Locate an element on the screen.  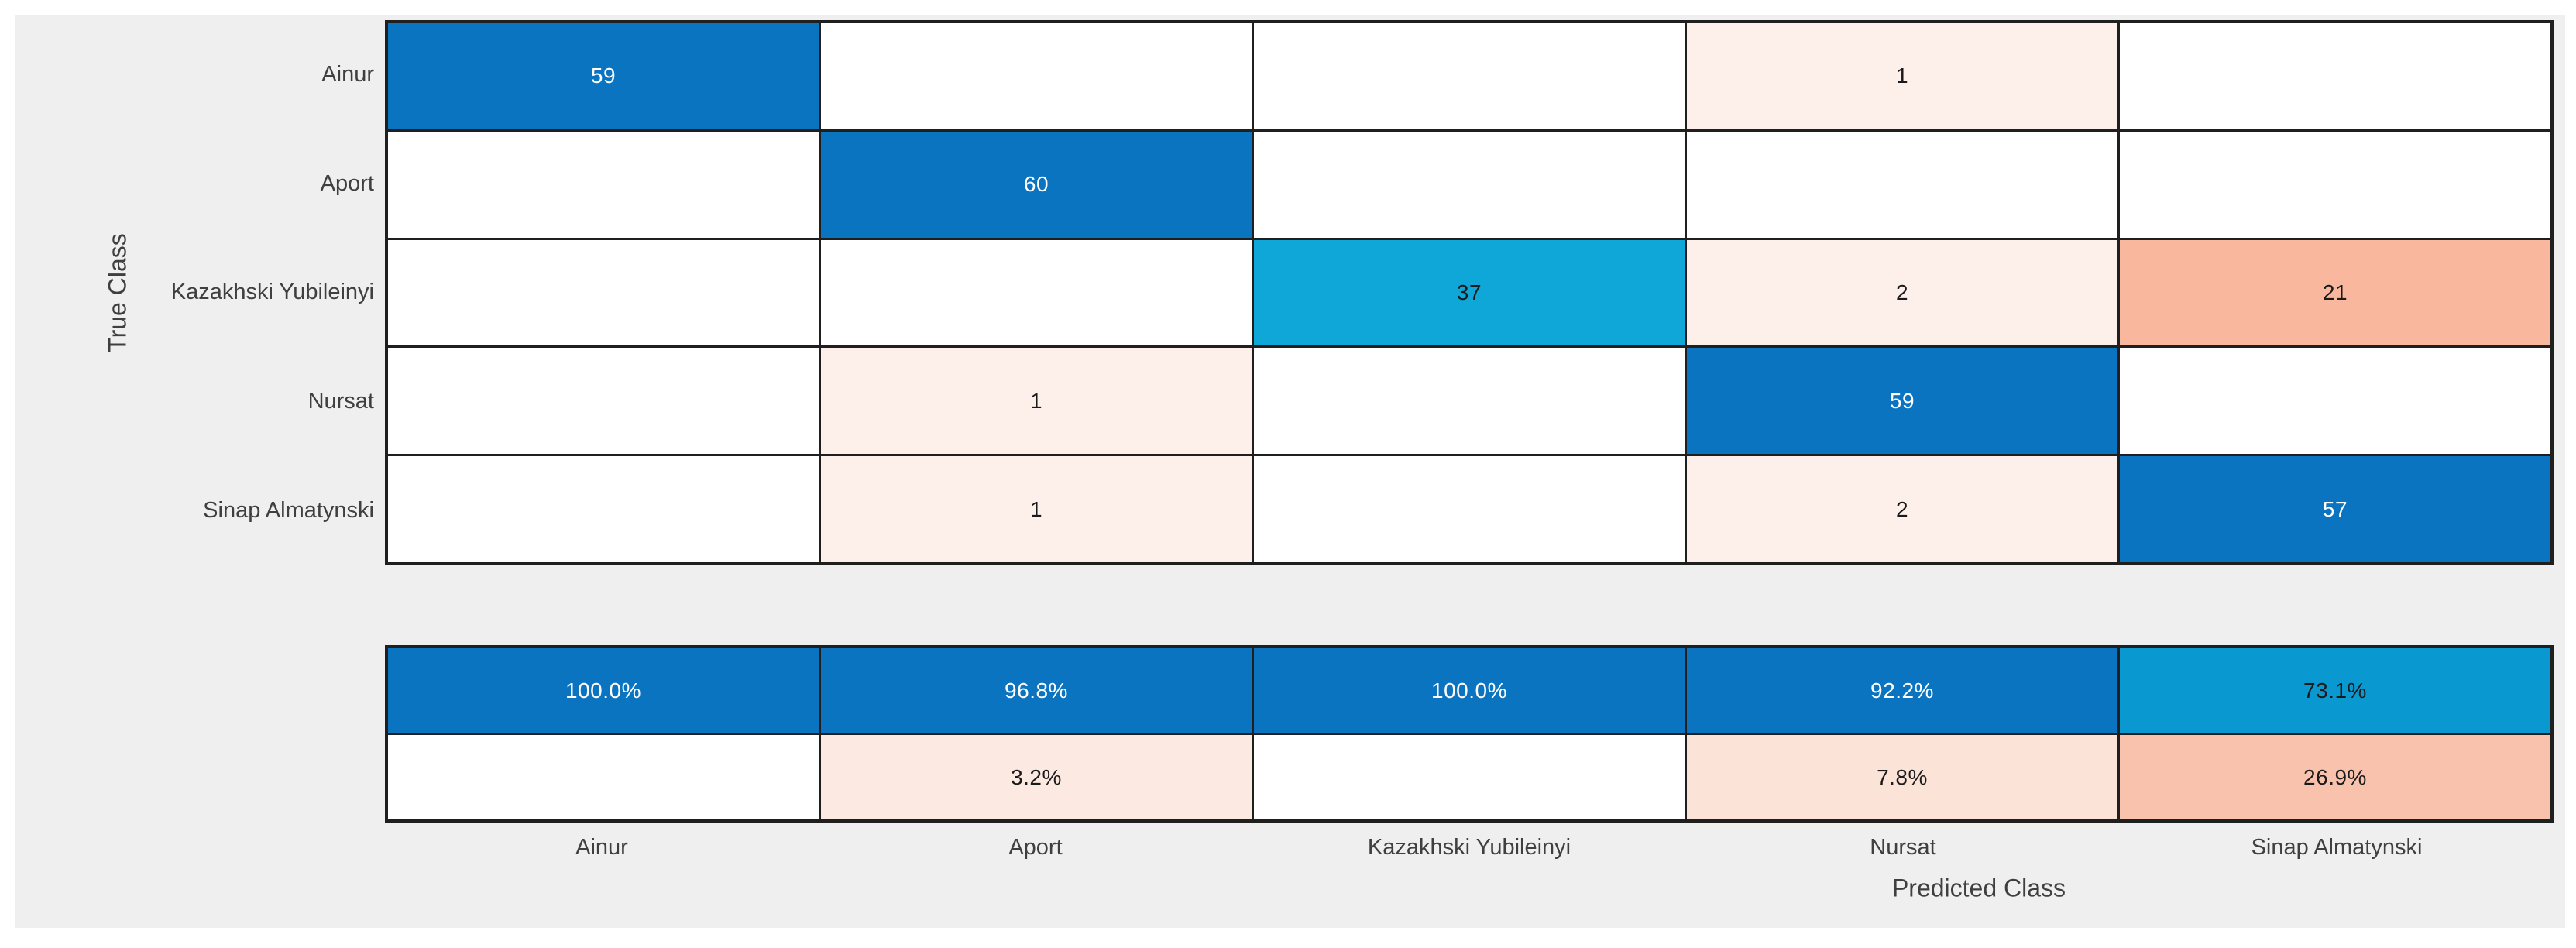
x-tick-label: Nursat is located at coordinates (1903, 847).